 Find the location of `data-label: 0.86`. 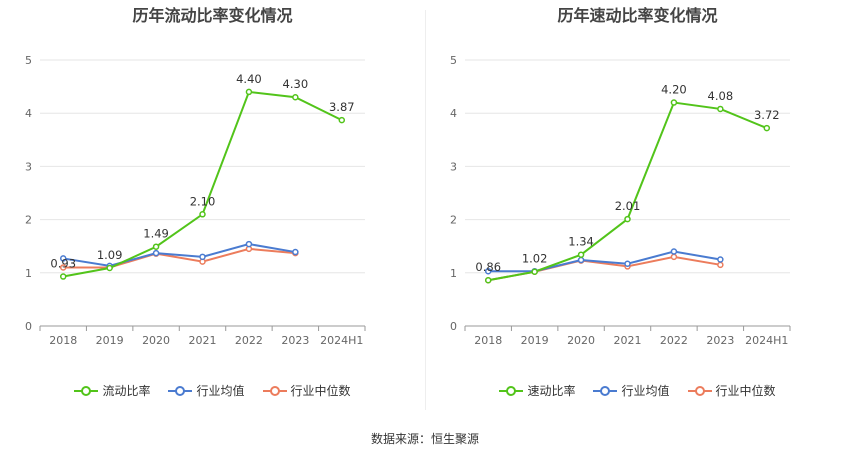

data-label: 0.86 is located at coordinates (488, 267).